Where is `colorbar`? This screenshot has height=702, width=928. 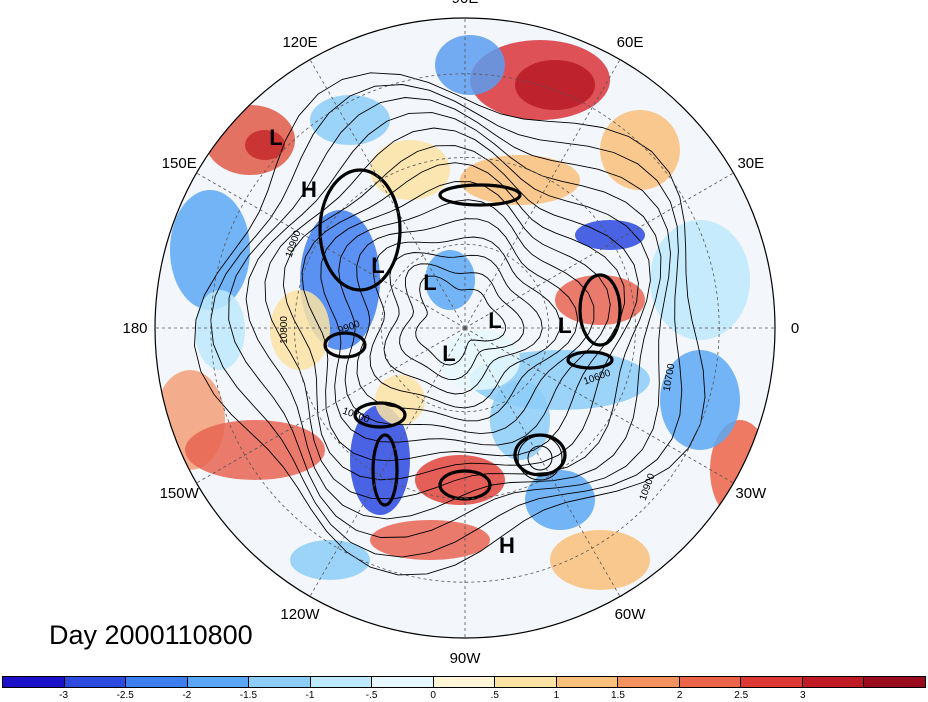
colorbar is located at coordinates (464, 682).